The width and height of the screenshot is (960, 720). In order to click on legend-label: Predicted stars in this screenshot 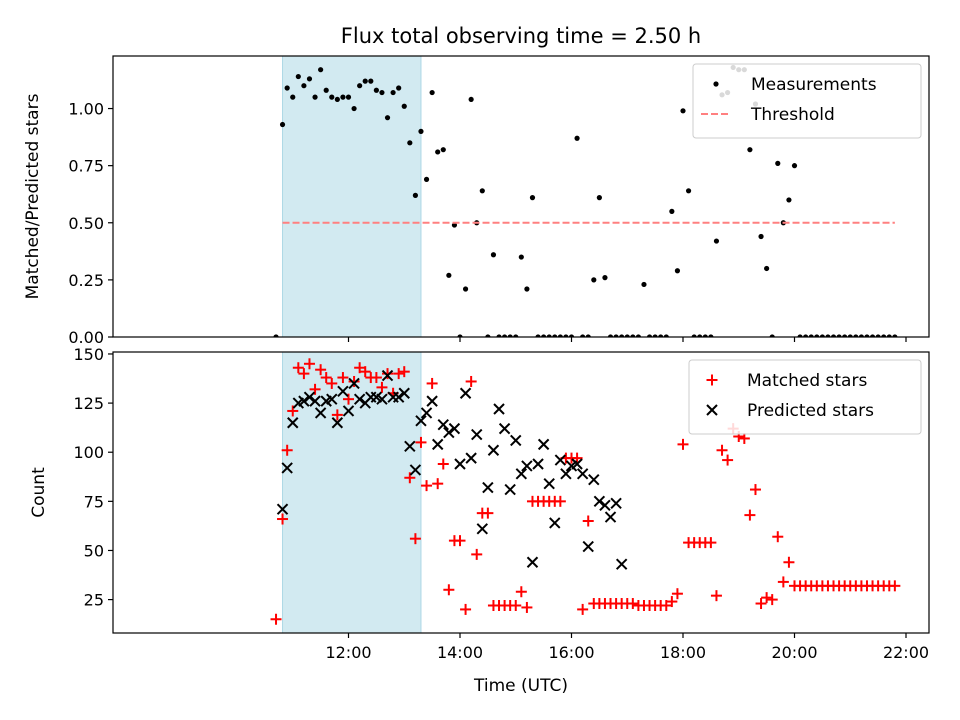, I will do `click(810, 411)`.